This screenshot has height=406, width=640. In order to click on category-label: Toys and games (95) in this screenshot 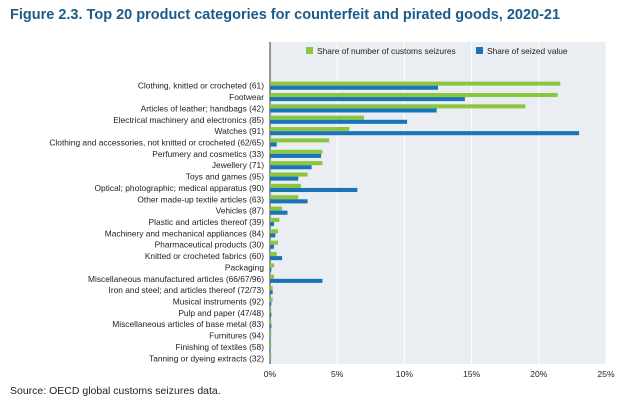, I will do `click(225, 177)`.